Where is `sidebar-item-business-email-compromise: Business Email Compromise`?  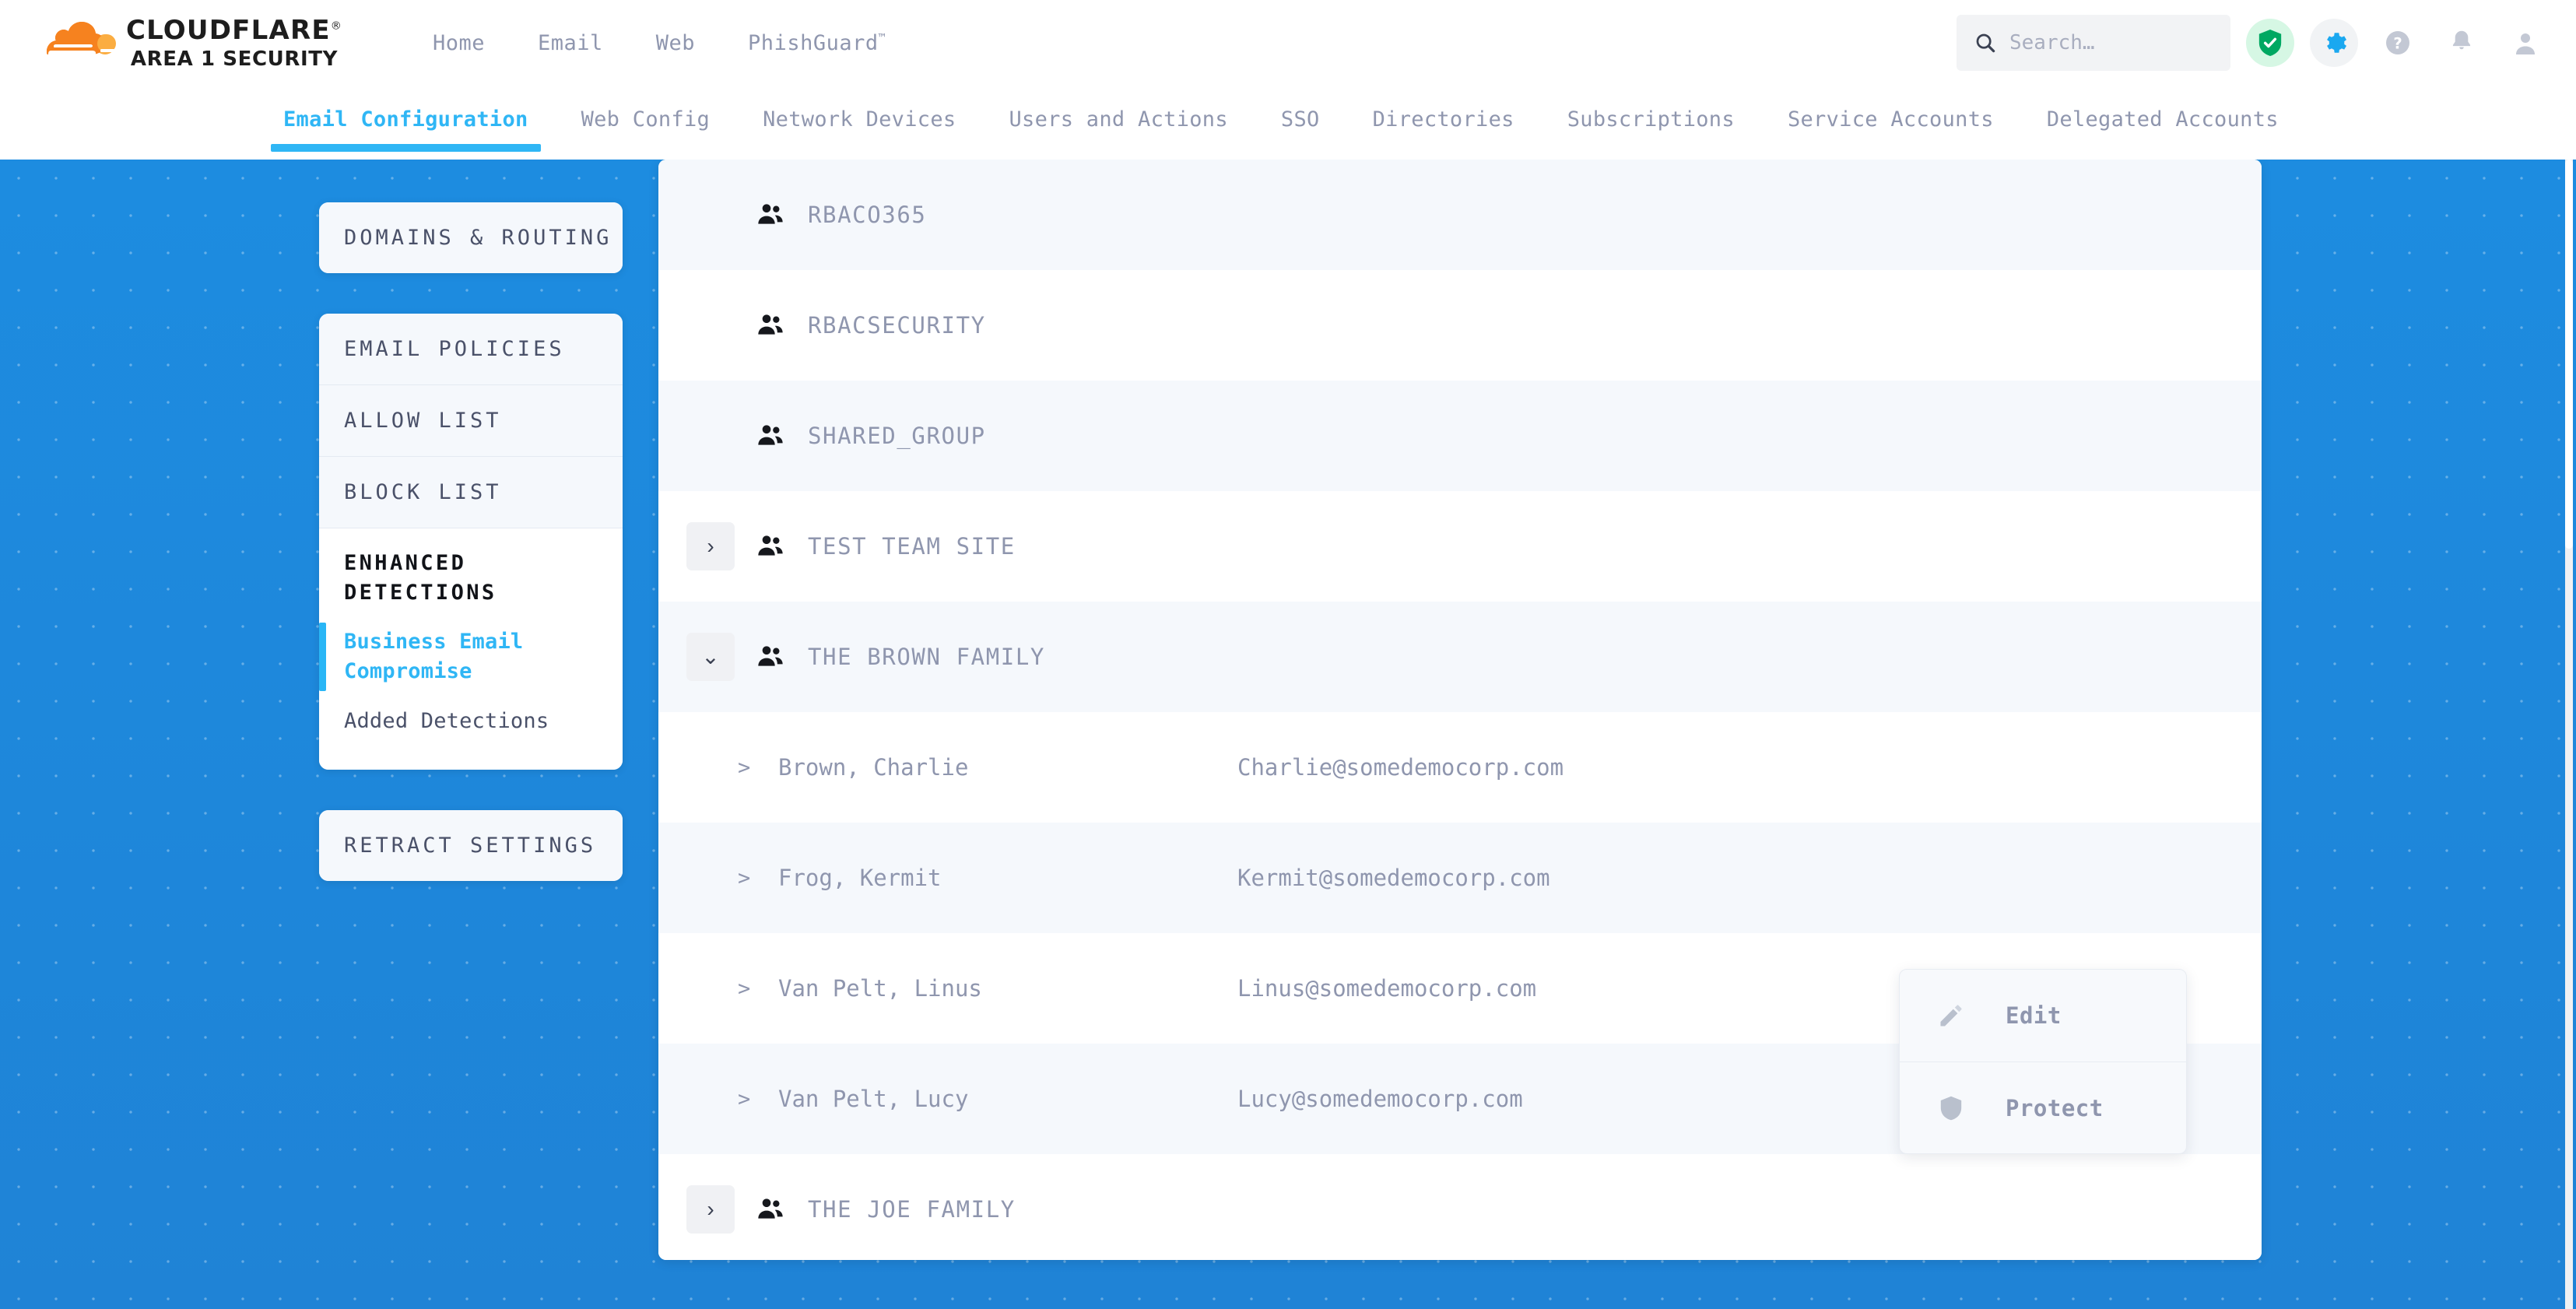
sidebar-item-business-email-compromise: Business Email Compromise is located at coordinates (459, 657).